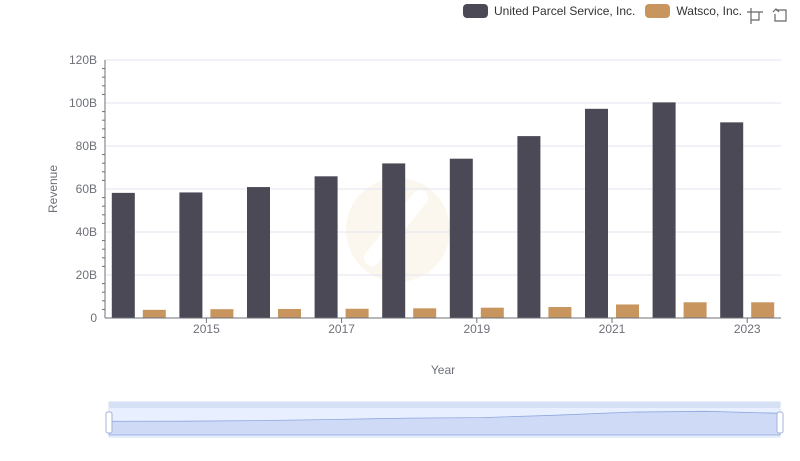 The height and width of the screenshot is (461, 800). Describe the element at coordinates (612, 329) in the screenshot. I see `x-tick-label: 2021` at that location.